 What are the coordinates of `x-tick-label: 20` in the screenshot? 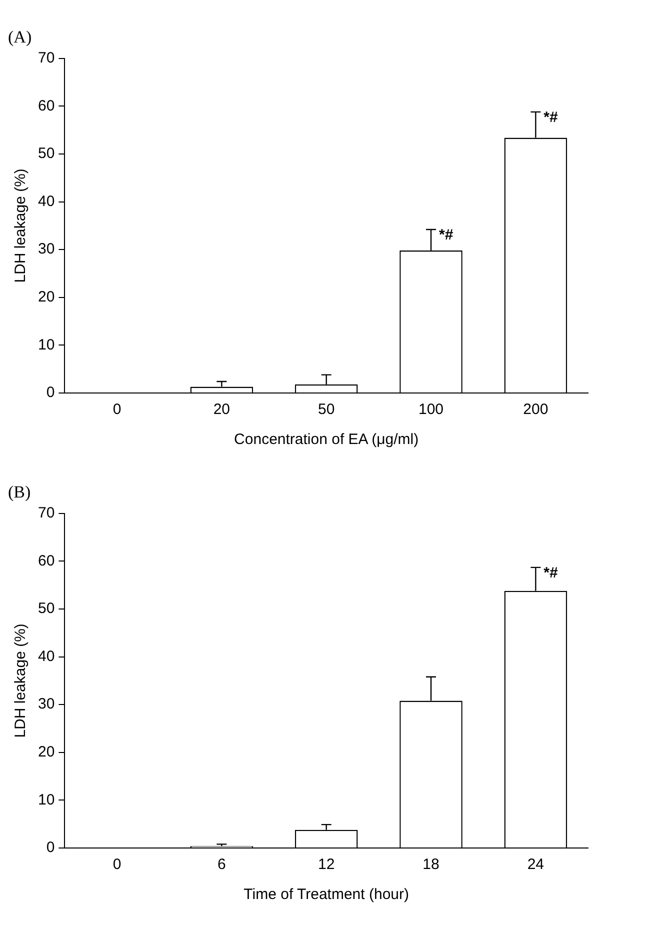 It's located at (221, 409).